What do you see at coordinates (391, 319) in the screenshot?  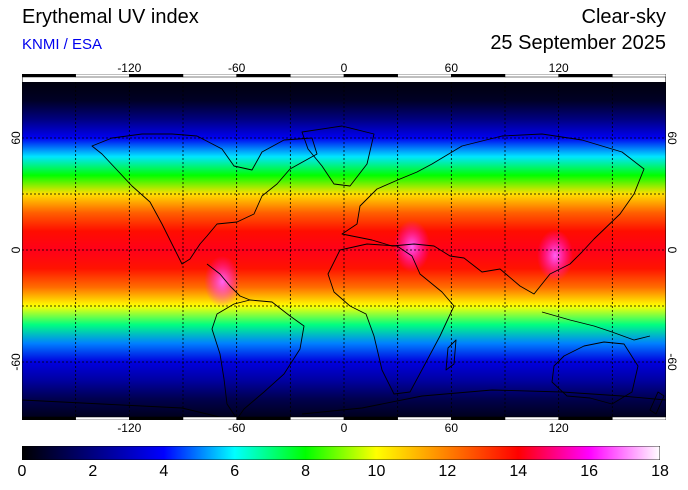 I see `africa-coast` at bounding box center [391, 319].